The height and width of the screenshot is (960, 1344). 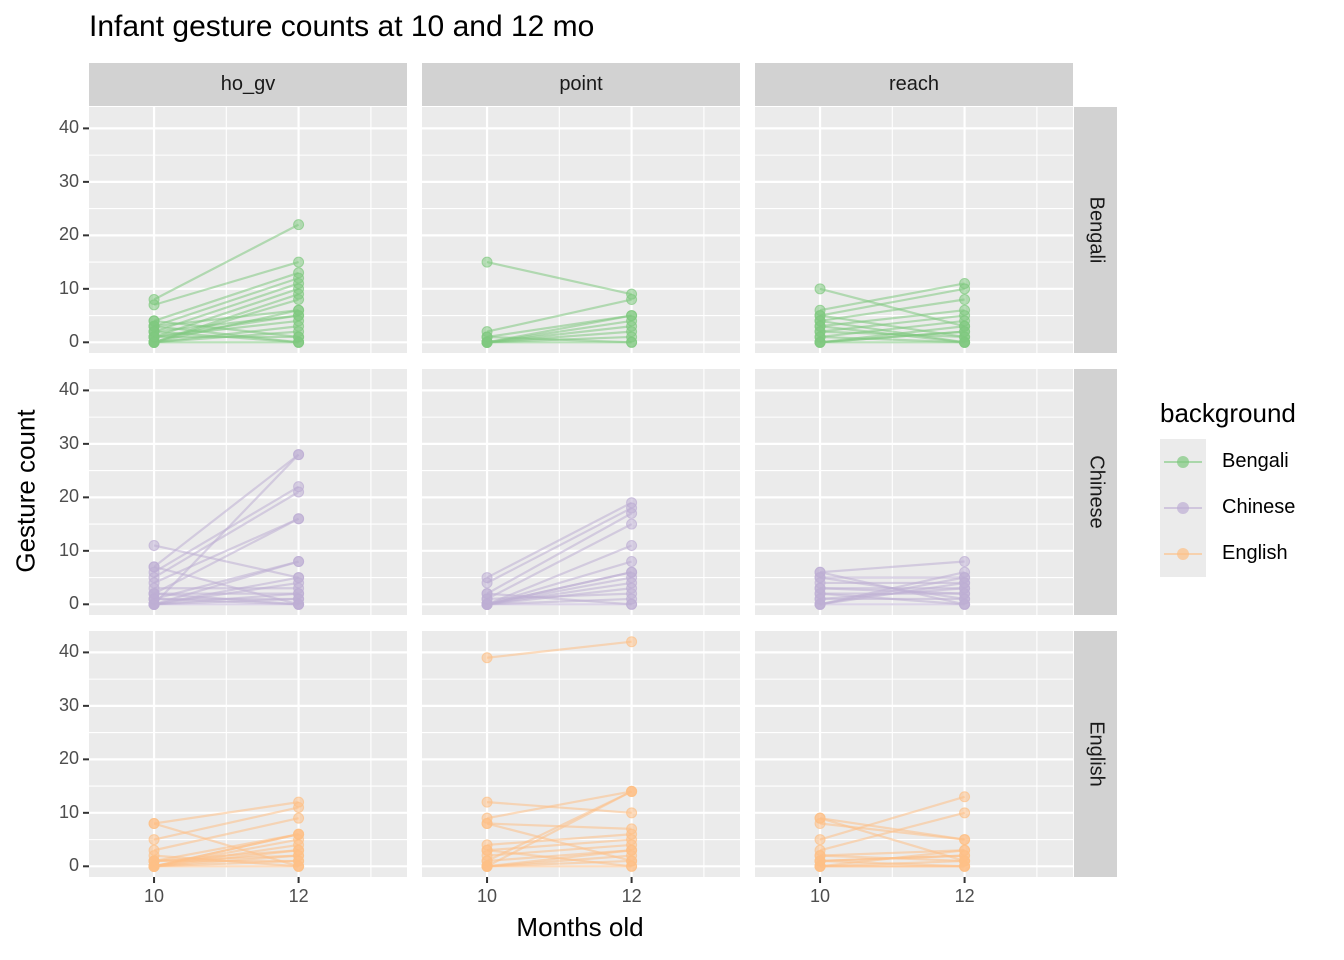 What do you see at coordinates (1228, 462) in the screenshot?
I see `legend-item-bengali: Bengali` at bounding box center [1228, 462].